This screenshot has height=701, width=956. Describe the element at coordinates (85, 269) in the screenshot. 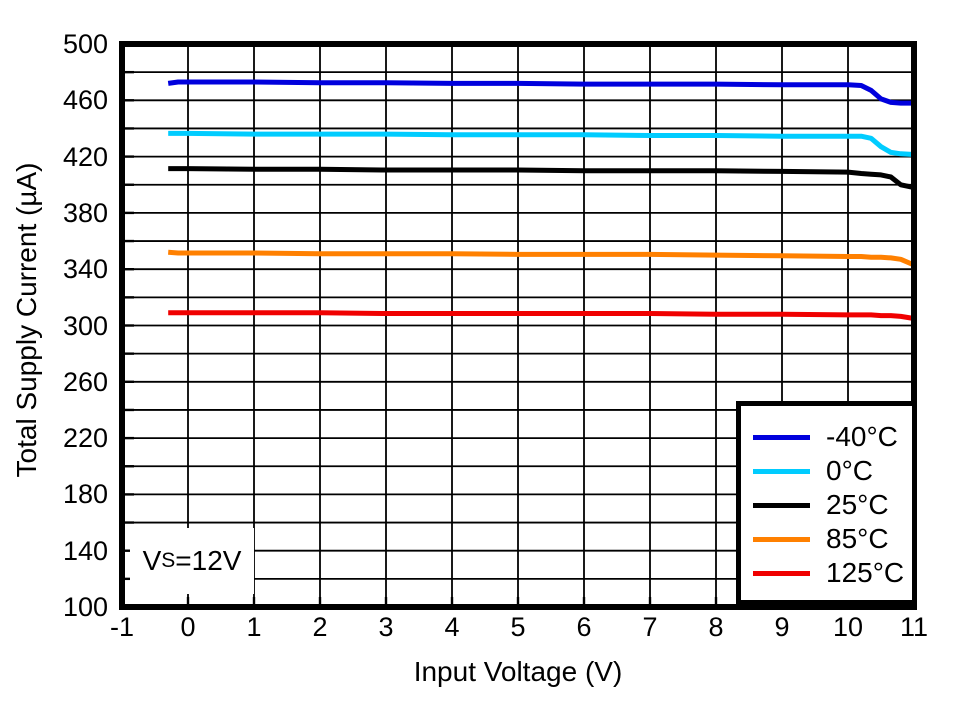

I see `y-tick-label: 340` at that location.